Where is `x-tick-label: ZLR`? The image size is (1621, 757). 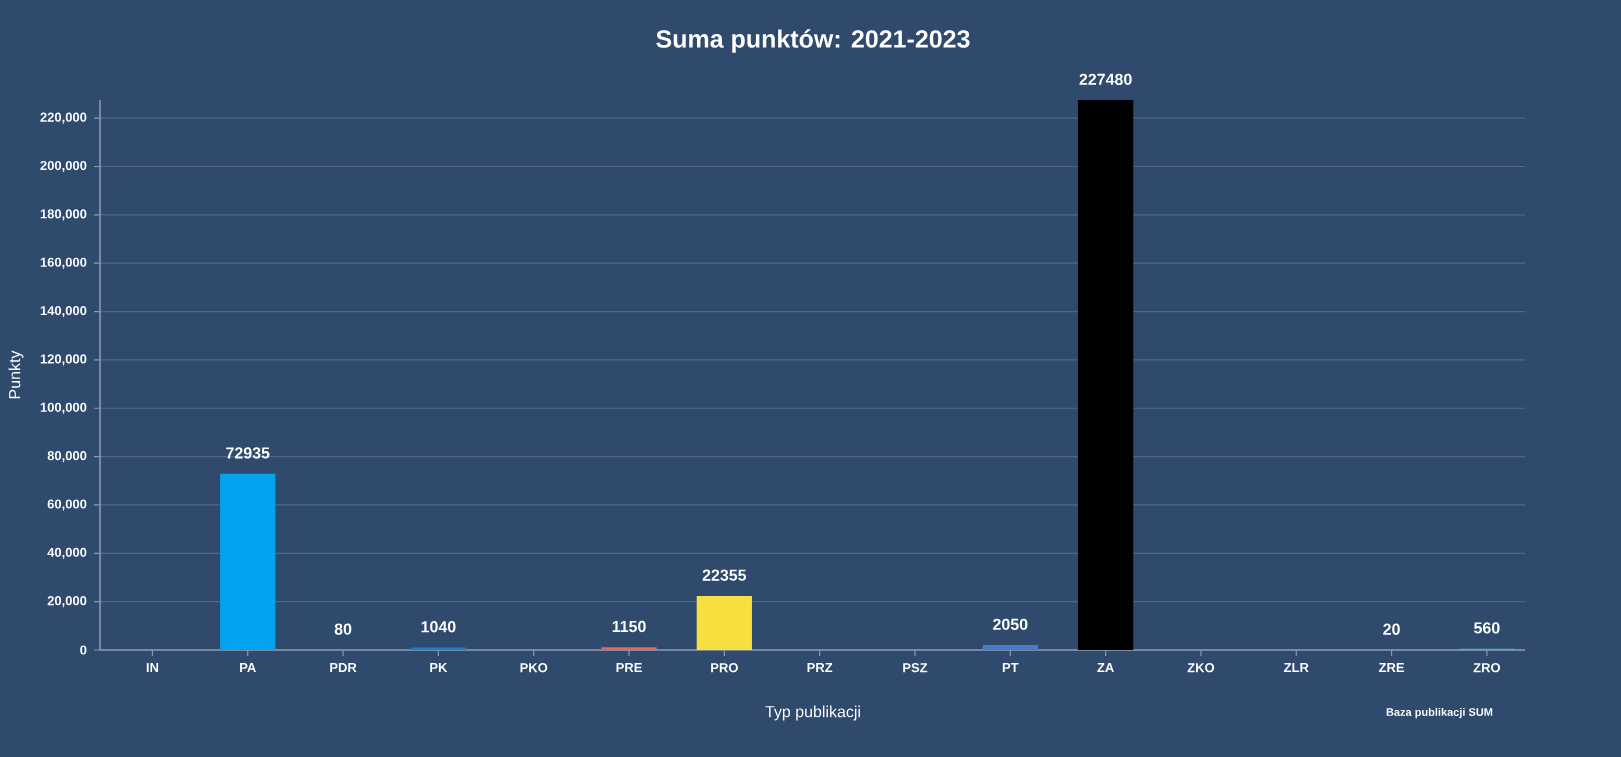 x-tick-label: ZLR is located at coordinates (1296, 668).